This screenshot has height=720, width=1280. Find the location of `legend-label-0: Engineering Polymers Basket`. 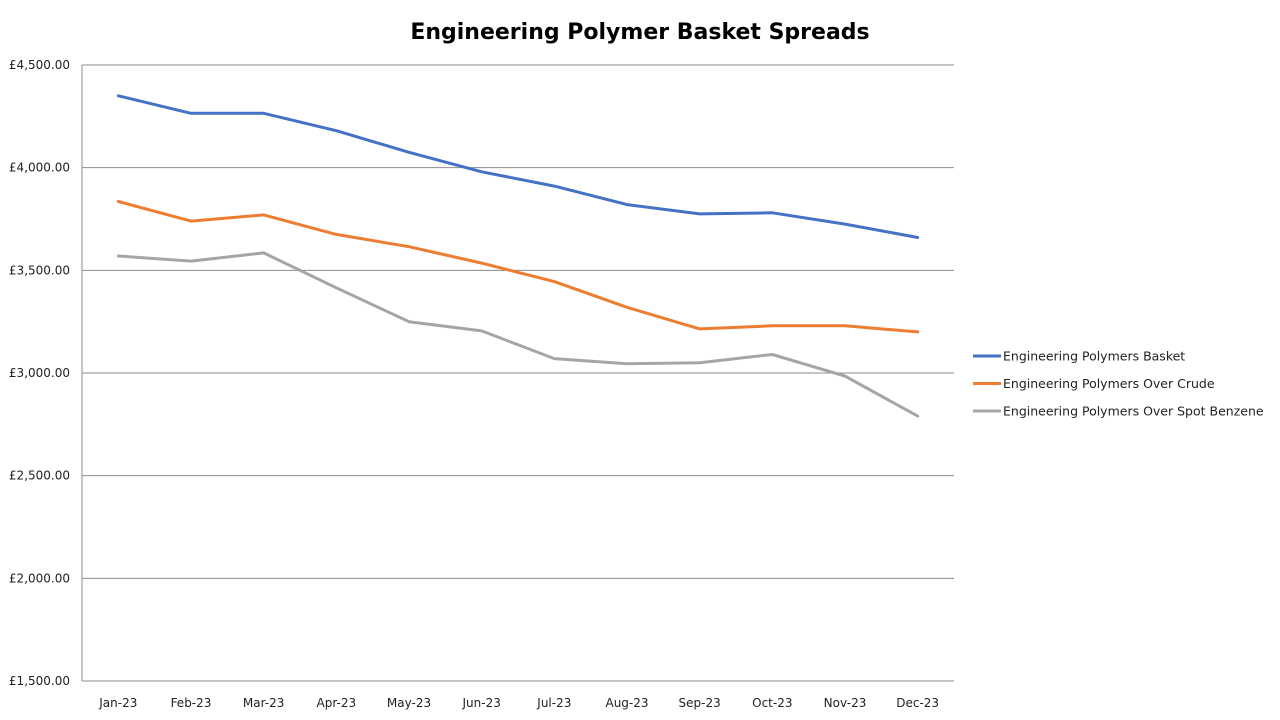

legend-label-0: Engineering Polymers Basket is located at coordinates (1094, 356).